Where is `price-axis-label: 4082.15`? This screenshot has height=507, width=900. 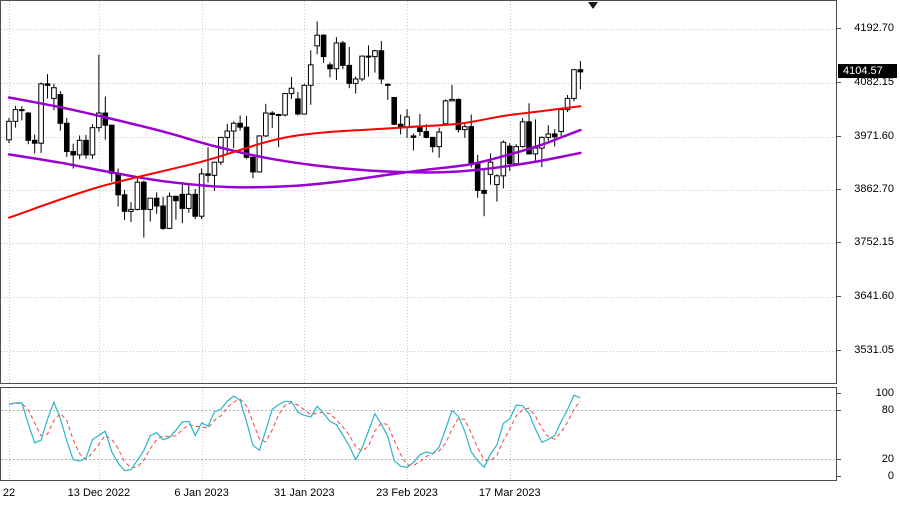 price-axis-label: 4082.15 is located at coordinates (874, 81).